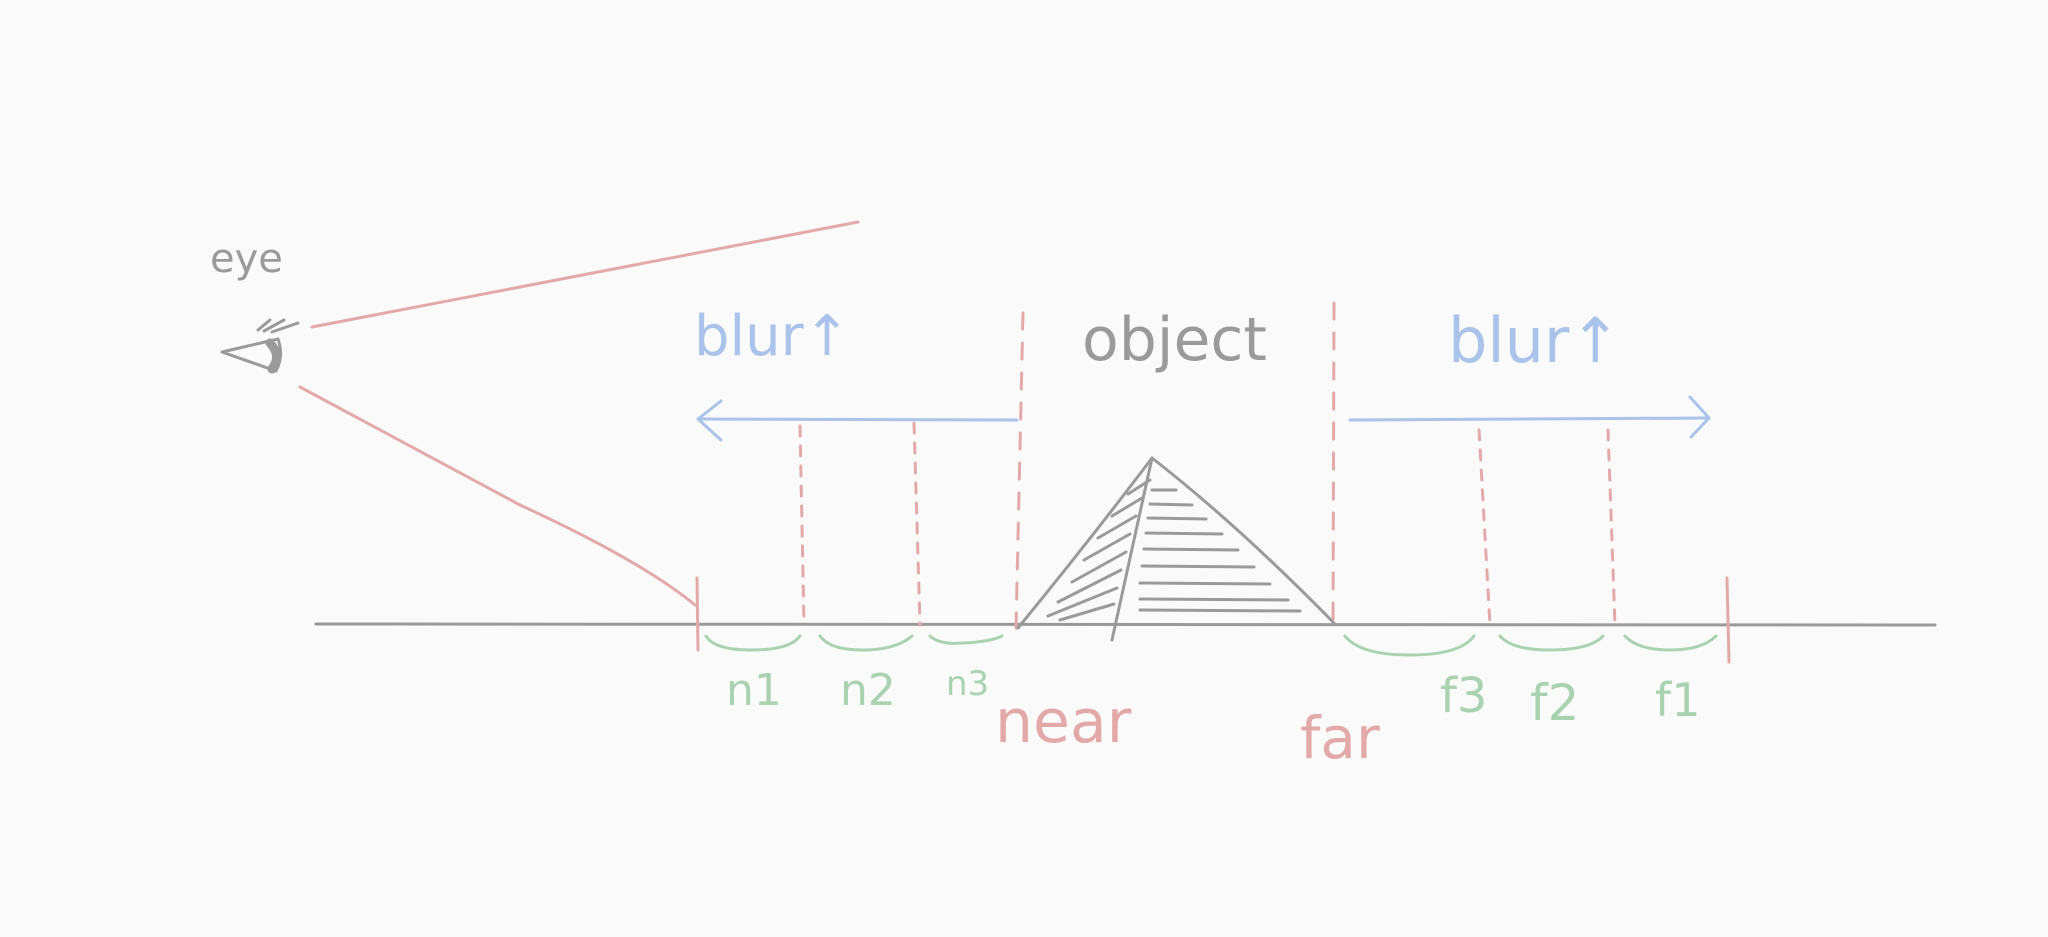 This screenshot has height=937, width=2048. Describe the element at coordinates (857, 420) in the screenshot. I see `near-blur-arrow` at that location.